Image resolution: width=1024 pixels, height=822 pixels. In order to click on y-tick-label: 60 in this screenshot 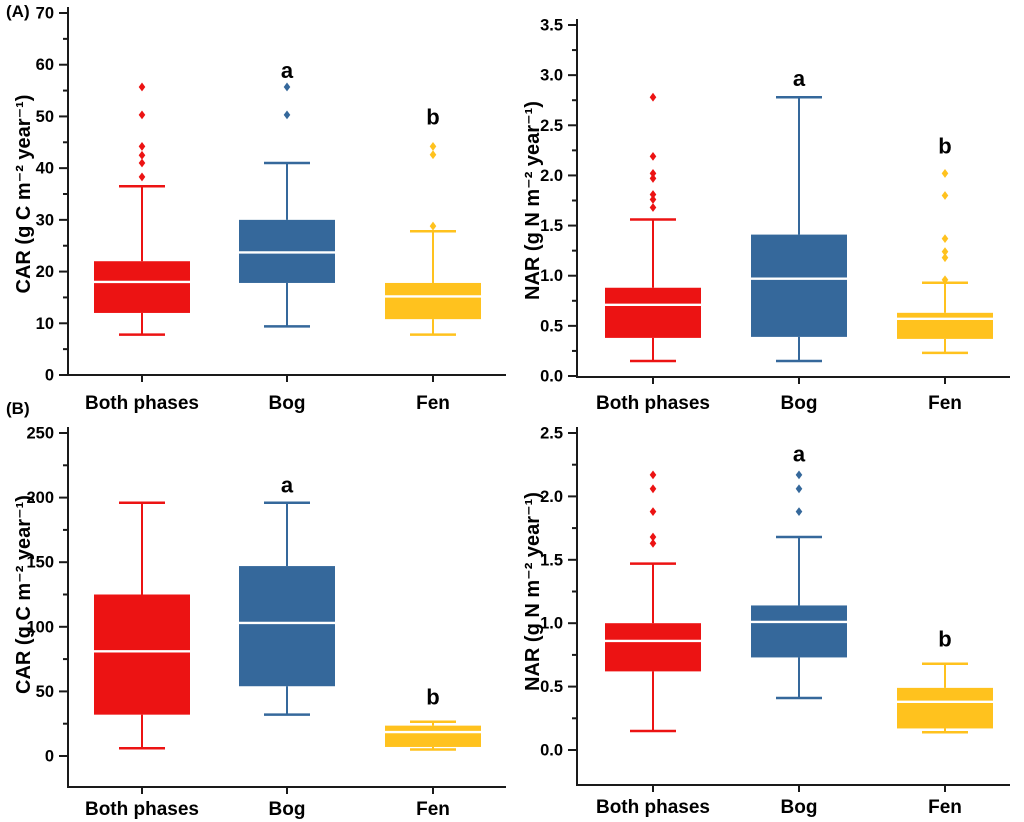, I will do `click(45, 65)`.